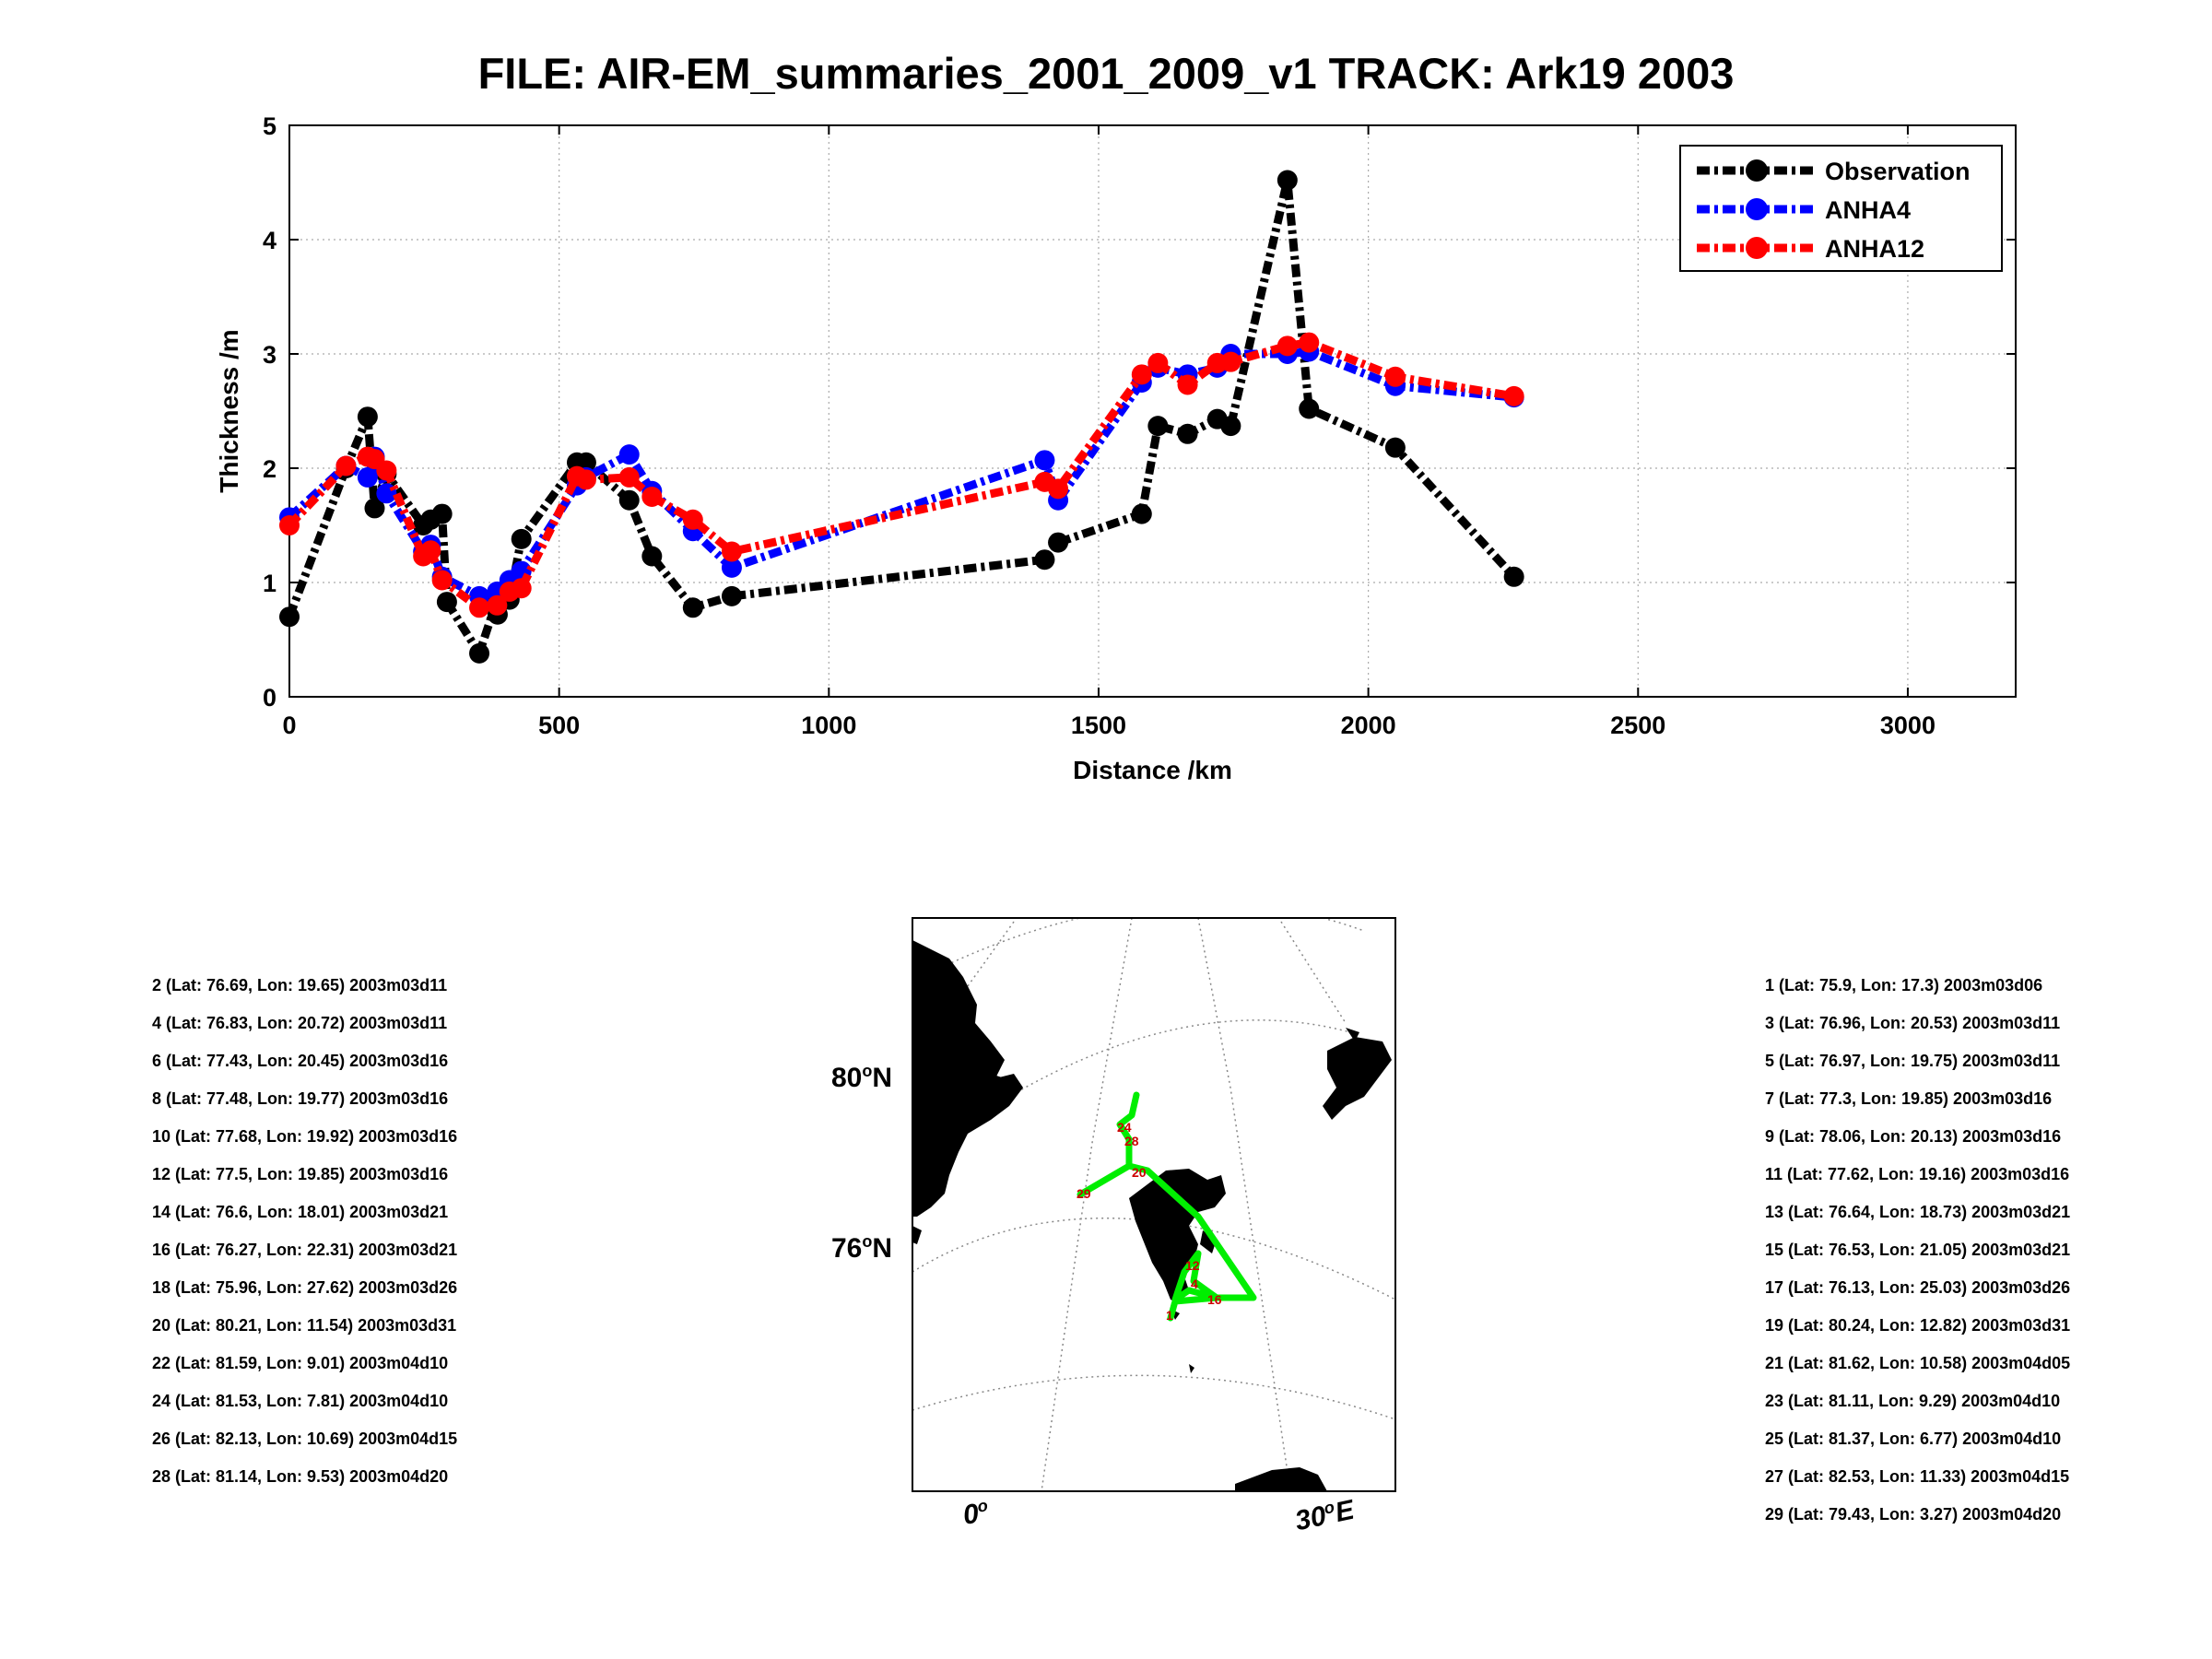 The height and width of the screenshot is (1659, 2212). Describe the element at coordinates (300, 1476) in the screenshot. I see `left-point-item: 28 (Lat: 81.14, Lon: 9.53) 2003m04d20` at that location.